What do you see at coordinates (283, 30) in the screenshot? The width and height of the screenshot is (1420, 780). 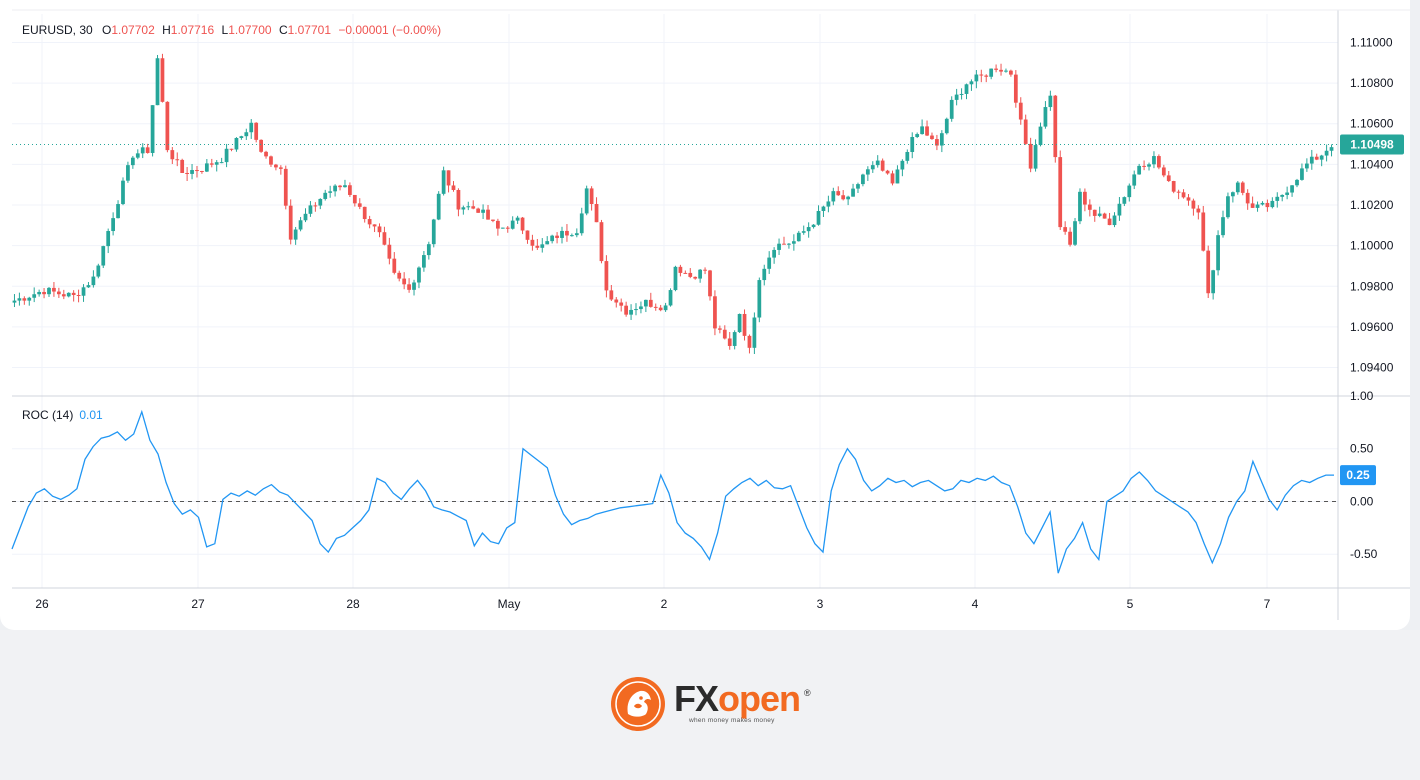 I see `close-label: C` at bounding box center [283, 30].